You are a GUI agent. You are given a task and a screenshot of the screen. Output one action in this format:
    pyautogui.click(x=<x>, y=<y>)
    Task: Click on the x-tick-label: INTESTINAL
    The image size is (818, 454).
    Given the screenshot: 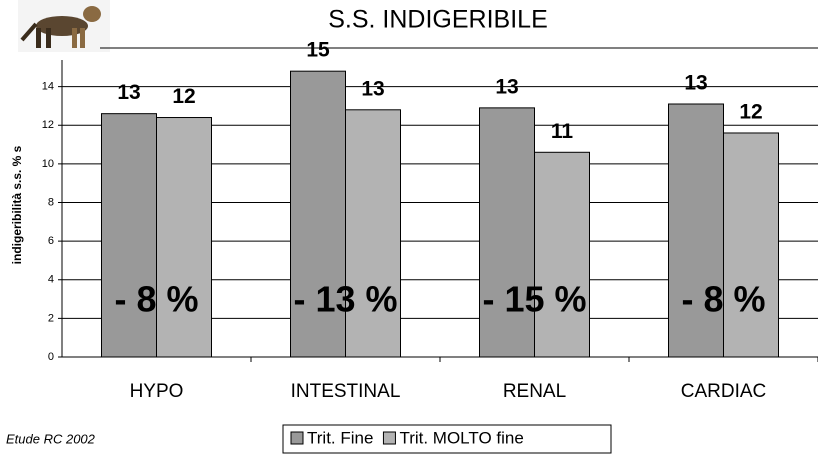 What is the action you would take?
    pyautogui.click(x=346, y=391)
    